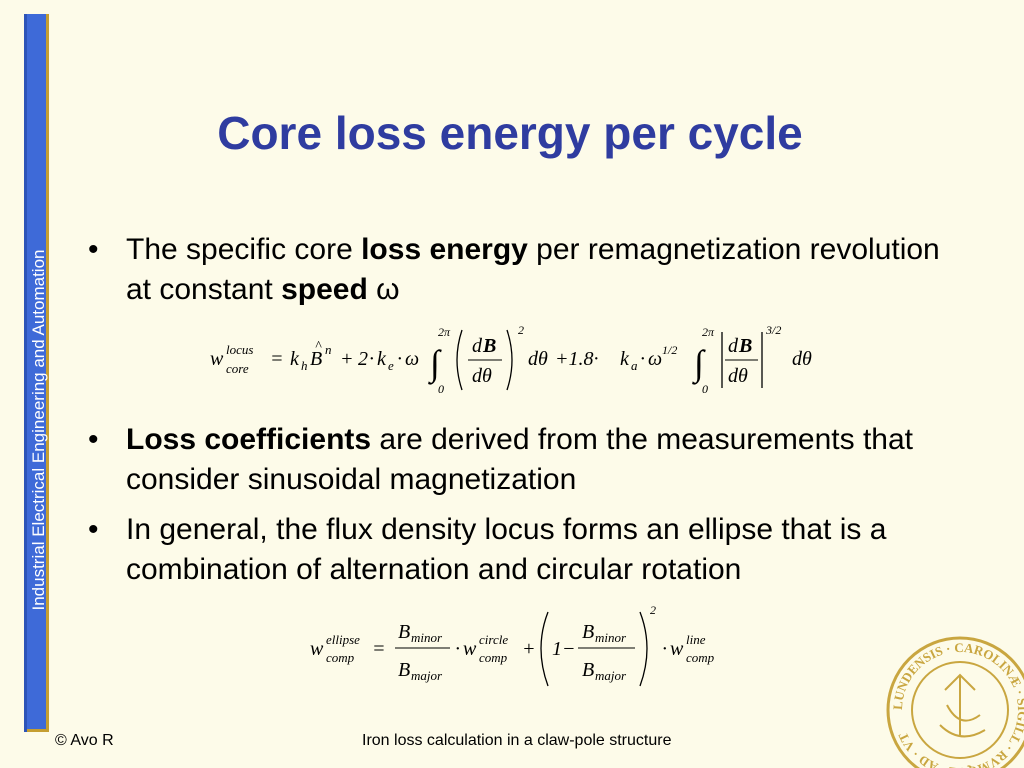 This screenshot has width=1024, height=768. Describe the element at coordinates (304, 365) in the screenshot. I see `eq-sub: h` at that location.